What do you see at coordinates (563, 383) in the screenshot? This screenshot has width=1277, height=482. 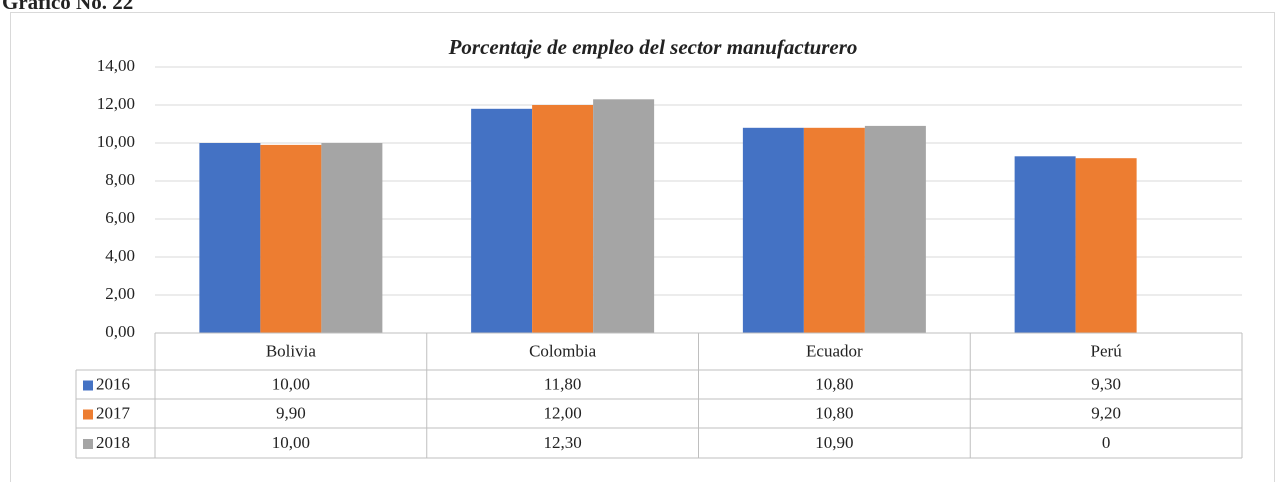 I see `table-value: 11,80` at bounding box center [563, 383].